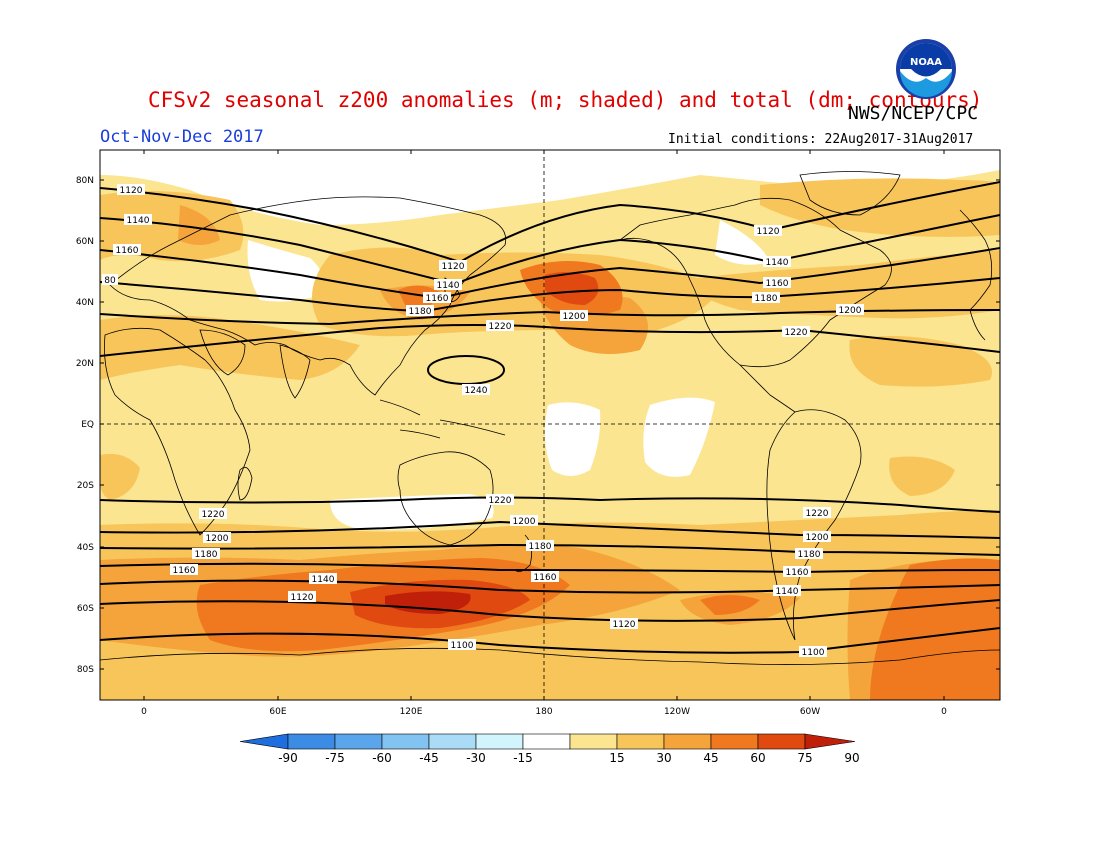 This screenshot has width=1100, height=850. I want to click on coastline-europe-west, so click(976, 275).